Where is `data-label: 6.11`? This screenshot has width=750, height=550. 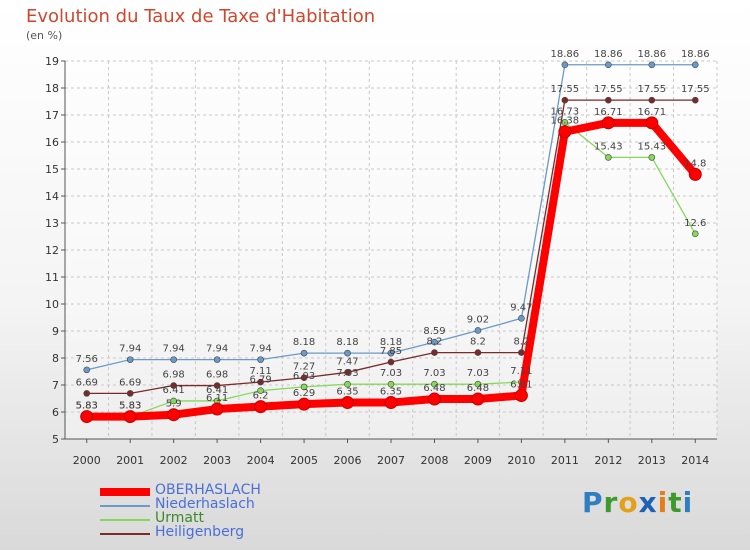
data-label: 6.11 is located at coordinates (217, 398).